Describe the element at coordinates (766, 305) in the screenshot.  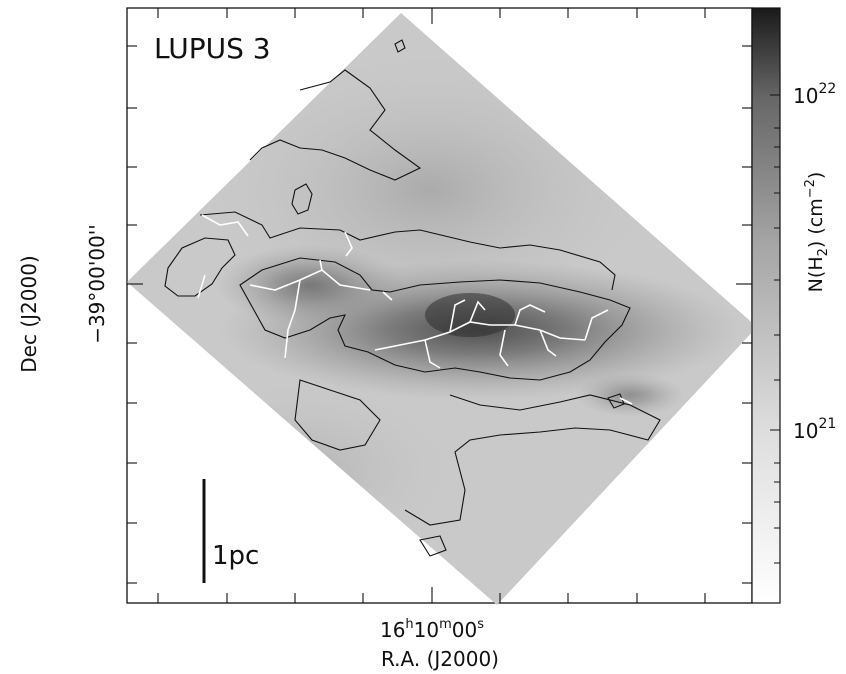
I see `colorbar-gradient` at that location.